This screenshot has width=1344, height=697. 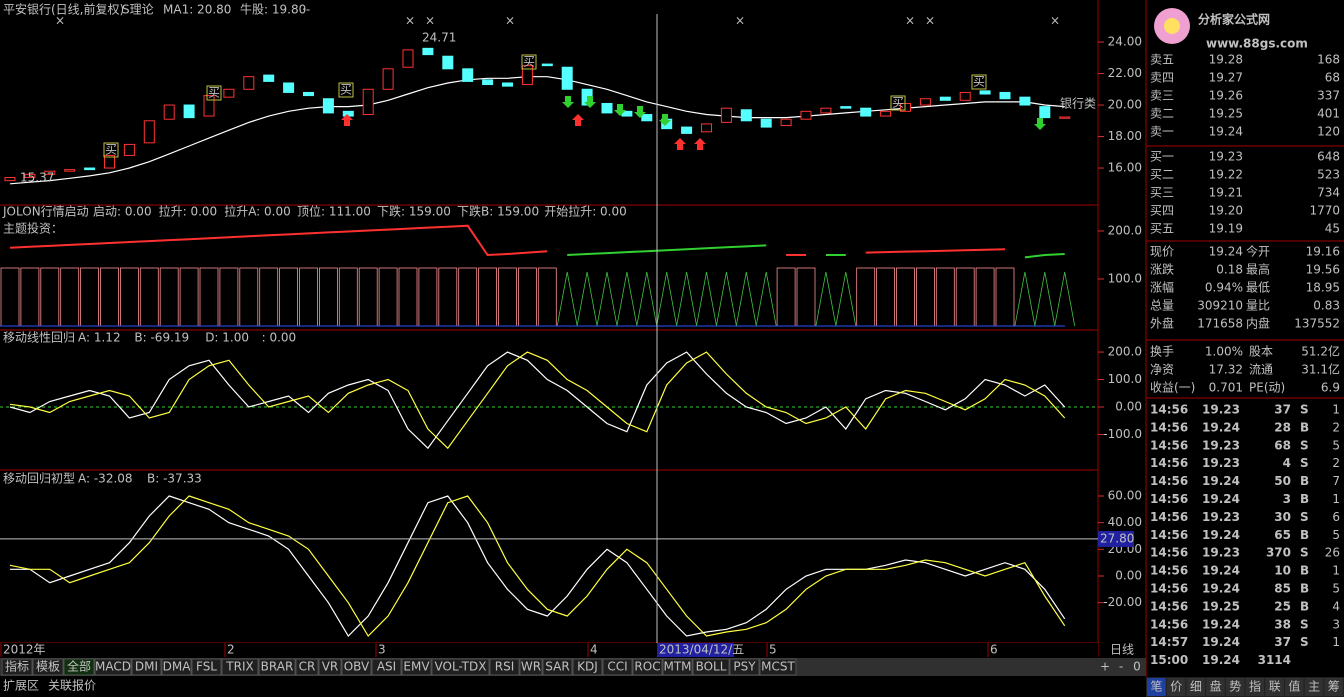 What do you see at coordinates (1304, 624) in the screenshot?
I see `trade-side: S` at bounding box center [1304, 624].